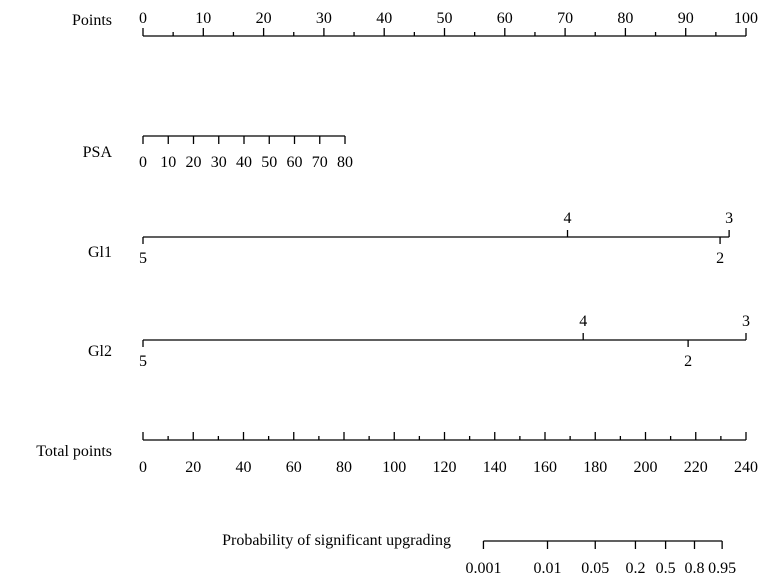 This screenshot has height=581, width=763. Describe the element at coordinates (344, 467) in the screenshot. I see `total-points-tick-label: 80` at that location.